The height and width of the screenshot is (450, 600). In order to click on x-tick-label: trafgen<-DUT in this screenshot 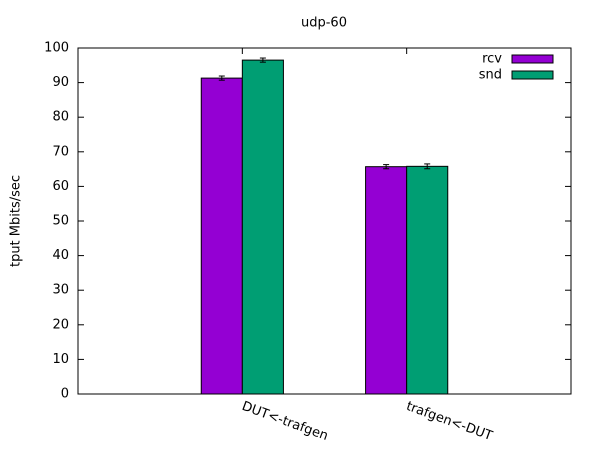, I will do `click(449, 421)`.